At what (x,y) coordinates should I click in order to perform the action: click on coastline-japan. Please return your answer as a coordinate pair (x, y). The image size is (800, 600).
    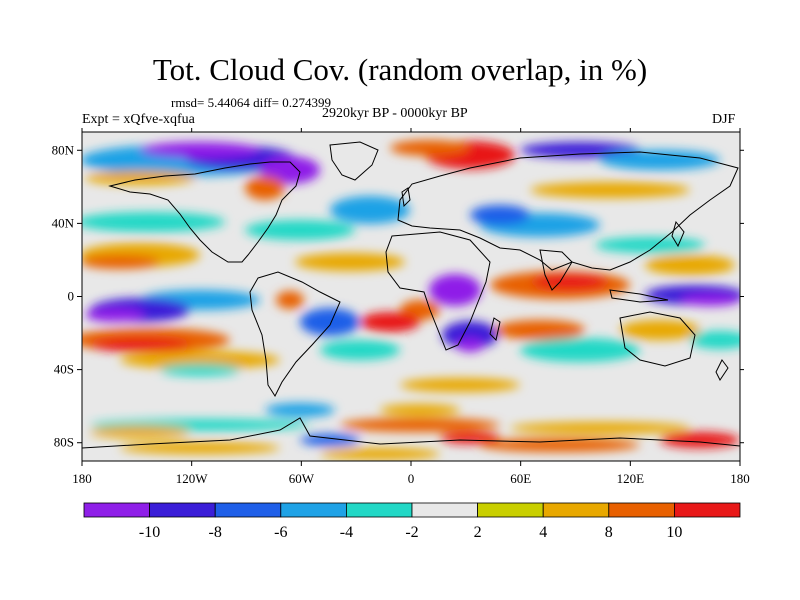
    Looking at the image, I should click on (678, 234).